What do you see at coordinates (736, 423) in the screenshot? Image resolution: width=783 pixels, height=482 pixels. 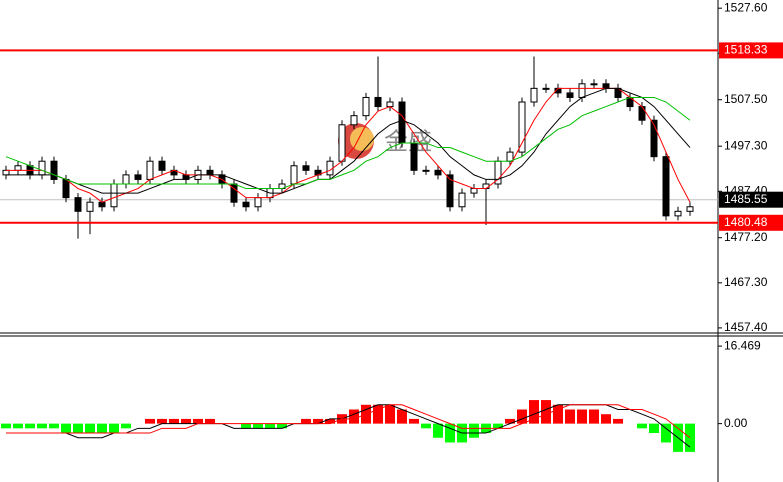 I see `y-tick-label: 0.00` at bounding box center [736, 423].